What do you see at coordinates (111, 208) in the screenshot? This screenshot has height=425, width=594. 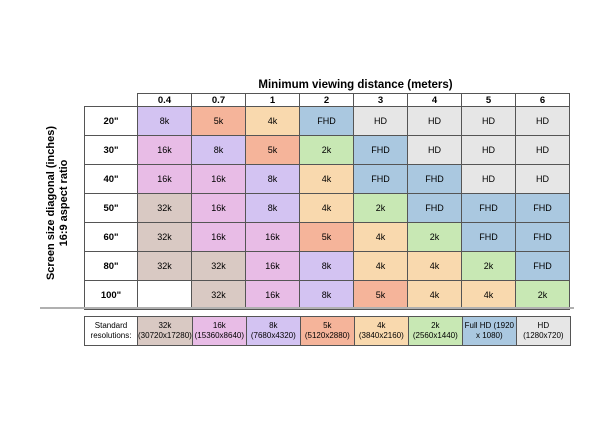 I see `row-header: 50"` at bounding box center [111, 208].